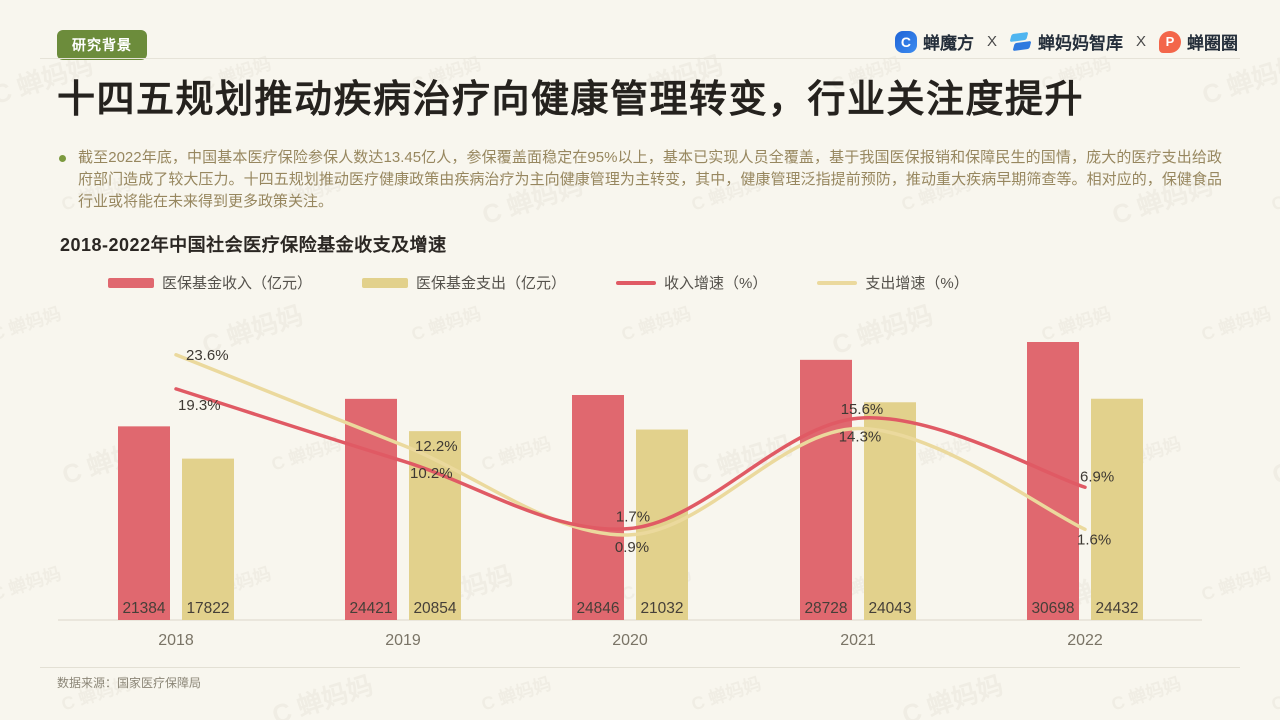 The image size is (1280, 720). I want to click on brand-chanmama-zhiku-label: 蝉妈妈智库, so click(1080, 43).